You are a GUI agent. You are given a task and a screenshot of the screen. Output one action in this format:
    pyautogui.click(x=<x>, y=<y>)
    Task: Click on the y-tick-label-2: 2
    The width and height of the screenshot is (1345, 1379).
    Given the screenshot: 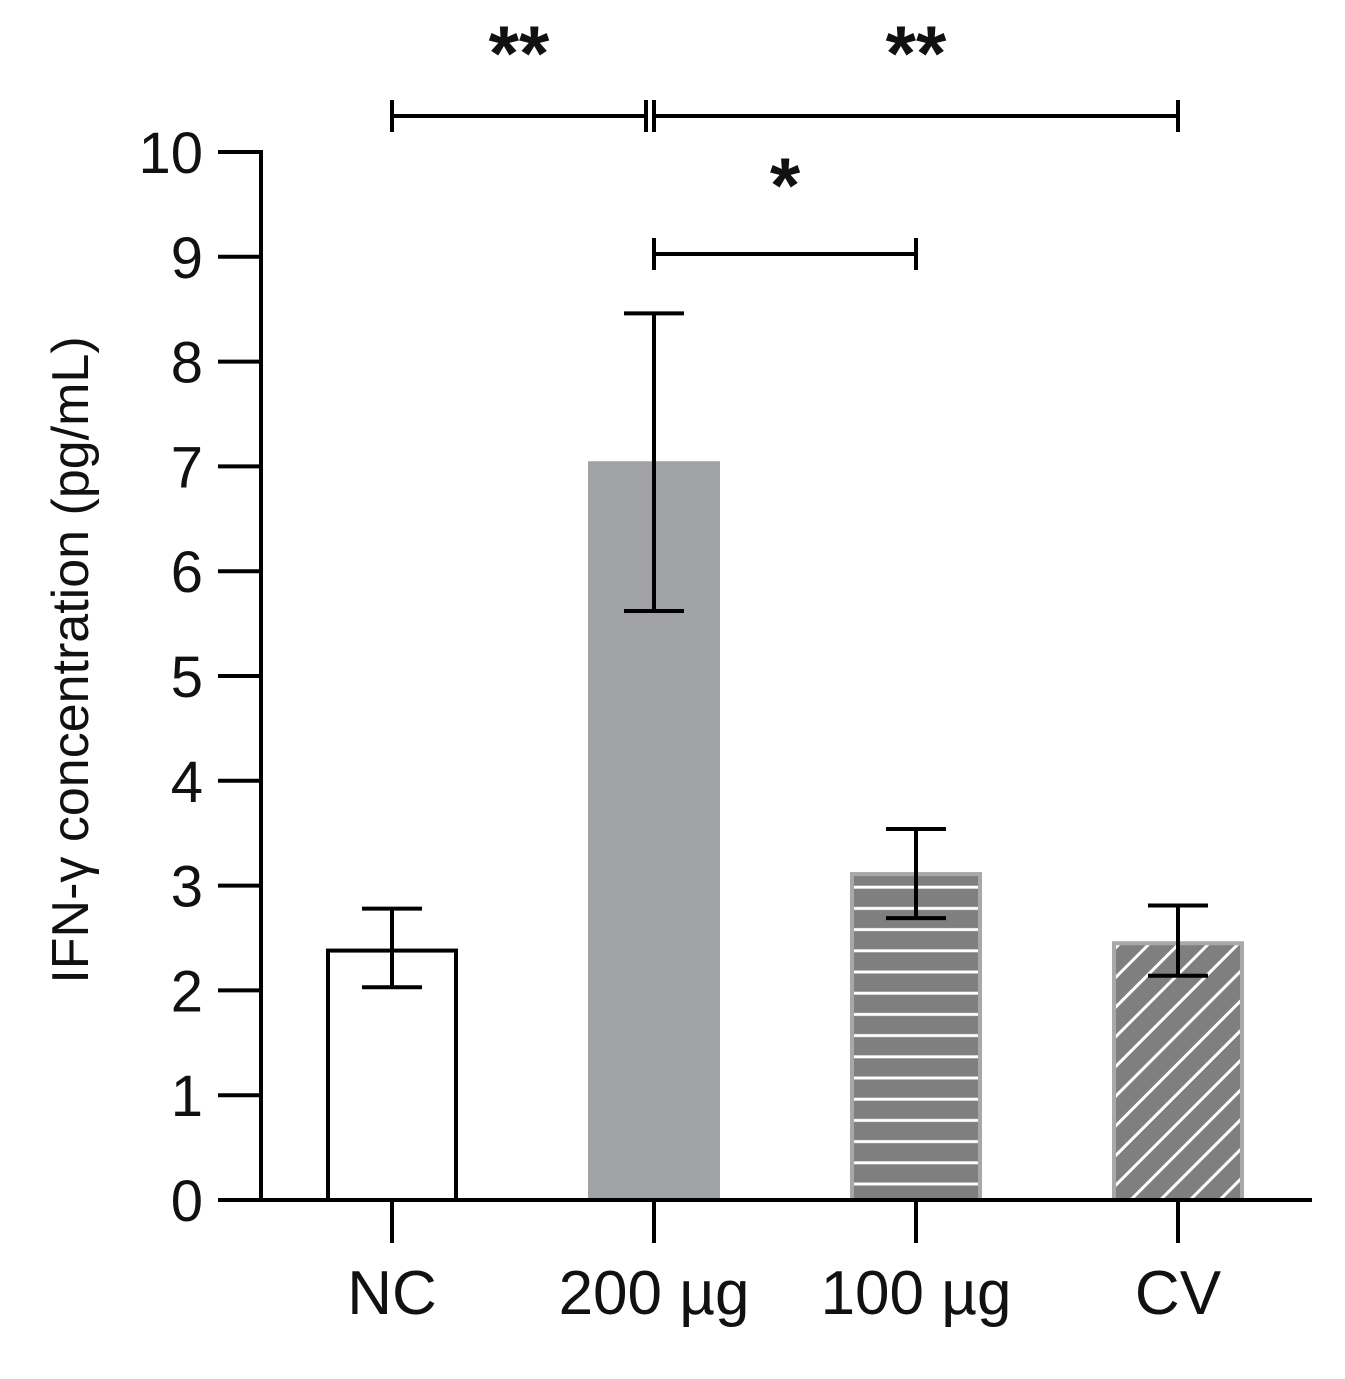 What is the action you would take?
    pyautogui.click(x=187, y=991)
    